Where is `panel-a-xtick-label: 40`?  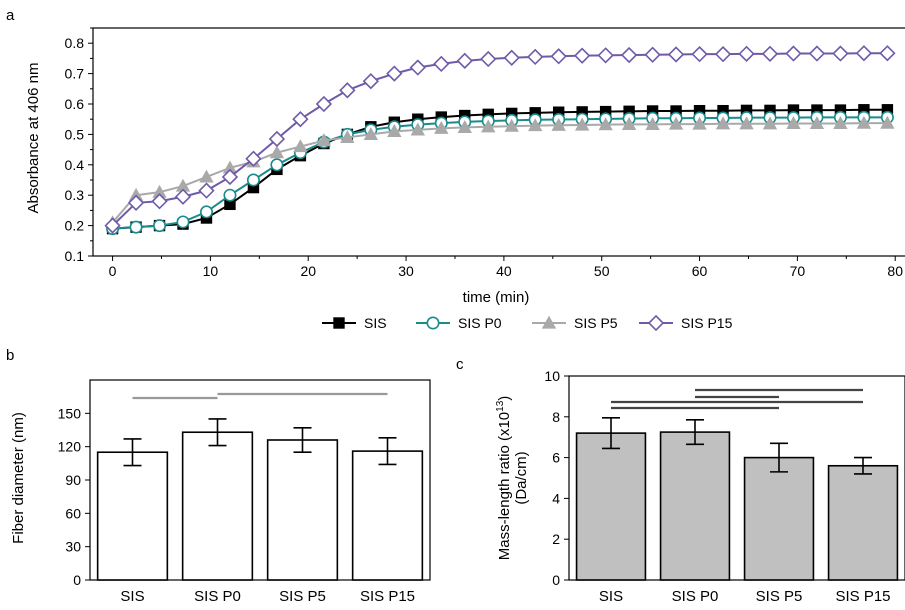
panel-a-xtick-label: 40 is located at coordinates (504, 271).